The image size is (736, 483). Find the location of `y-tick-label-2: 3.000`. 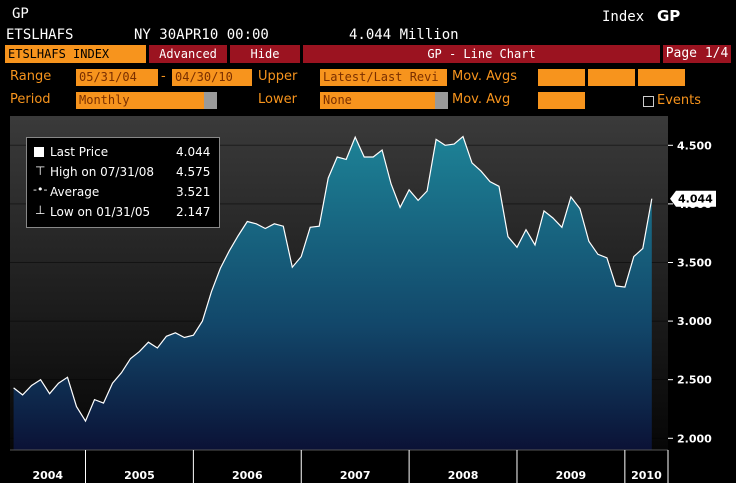

y-tick-label-2: 3.000 is located at coordinates (694, 321).